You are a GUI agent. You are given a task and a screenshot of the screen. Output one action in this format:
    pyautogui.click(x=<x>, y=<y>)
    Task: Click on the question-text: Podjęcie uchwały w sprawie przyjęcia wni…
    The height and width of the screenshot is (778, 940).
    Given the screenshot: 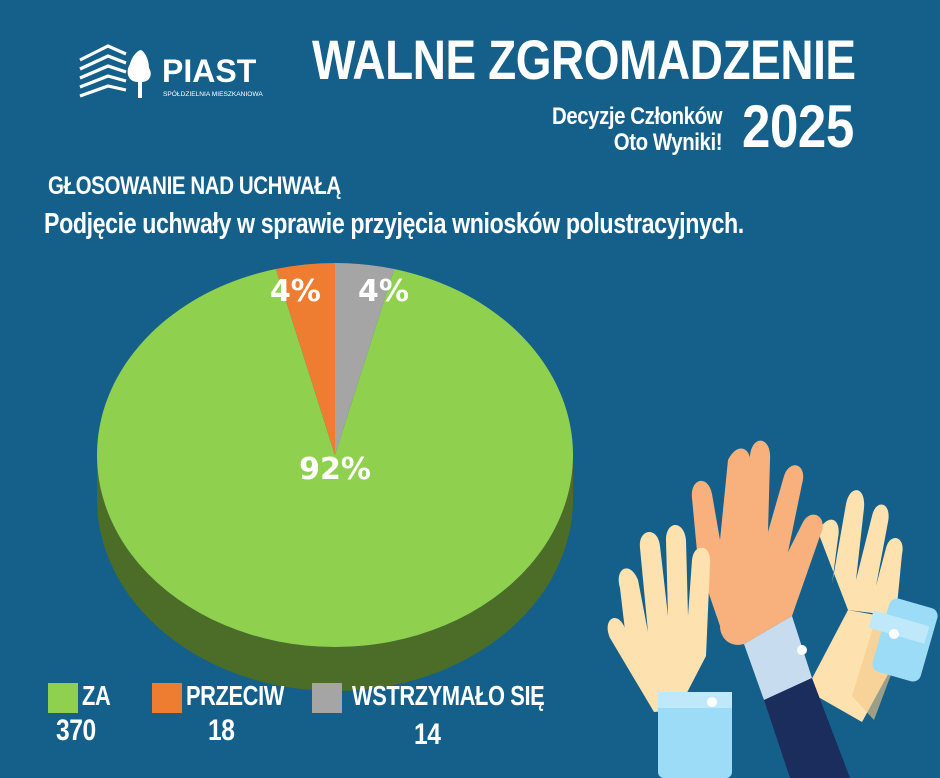 What is the action you would take?
    pyautogui.click(x=394, y=224)
    